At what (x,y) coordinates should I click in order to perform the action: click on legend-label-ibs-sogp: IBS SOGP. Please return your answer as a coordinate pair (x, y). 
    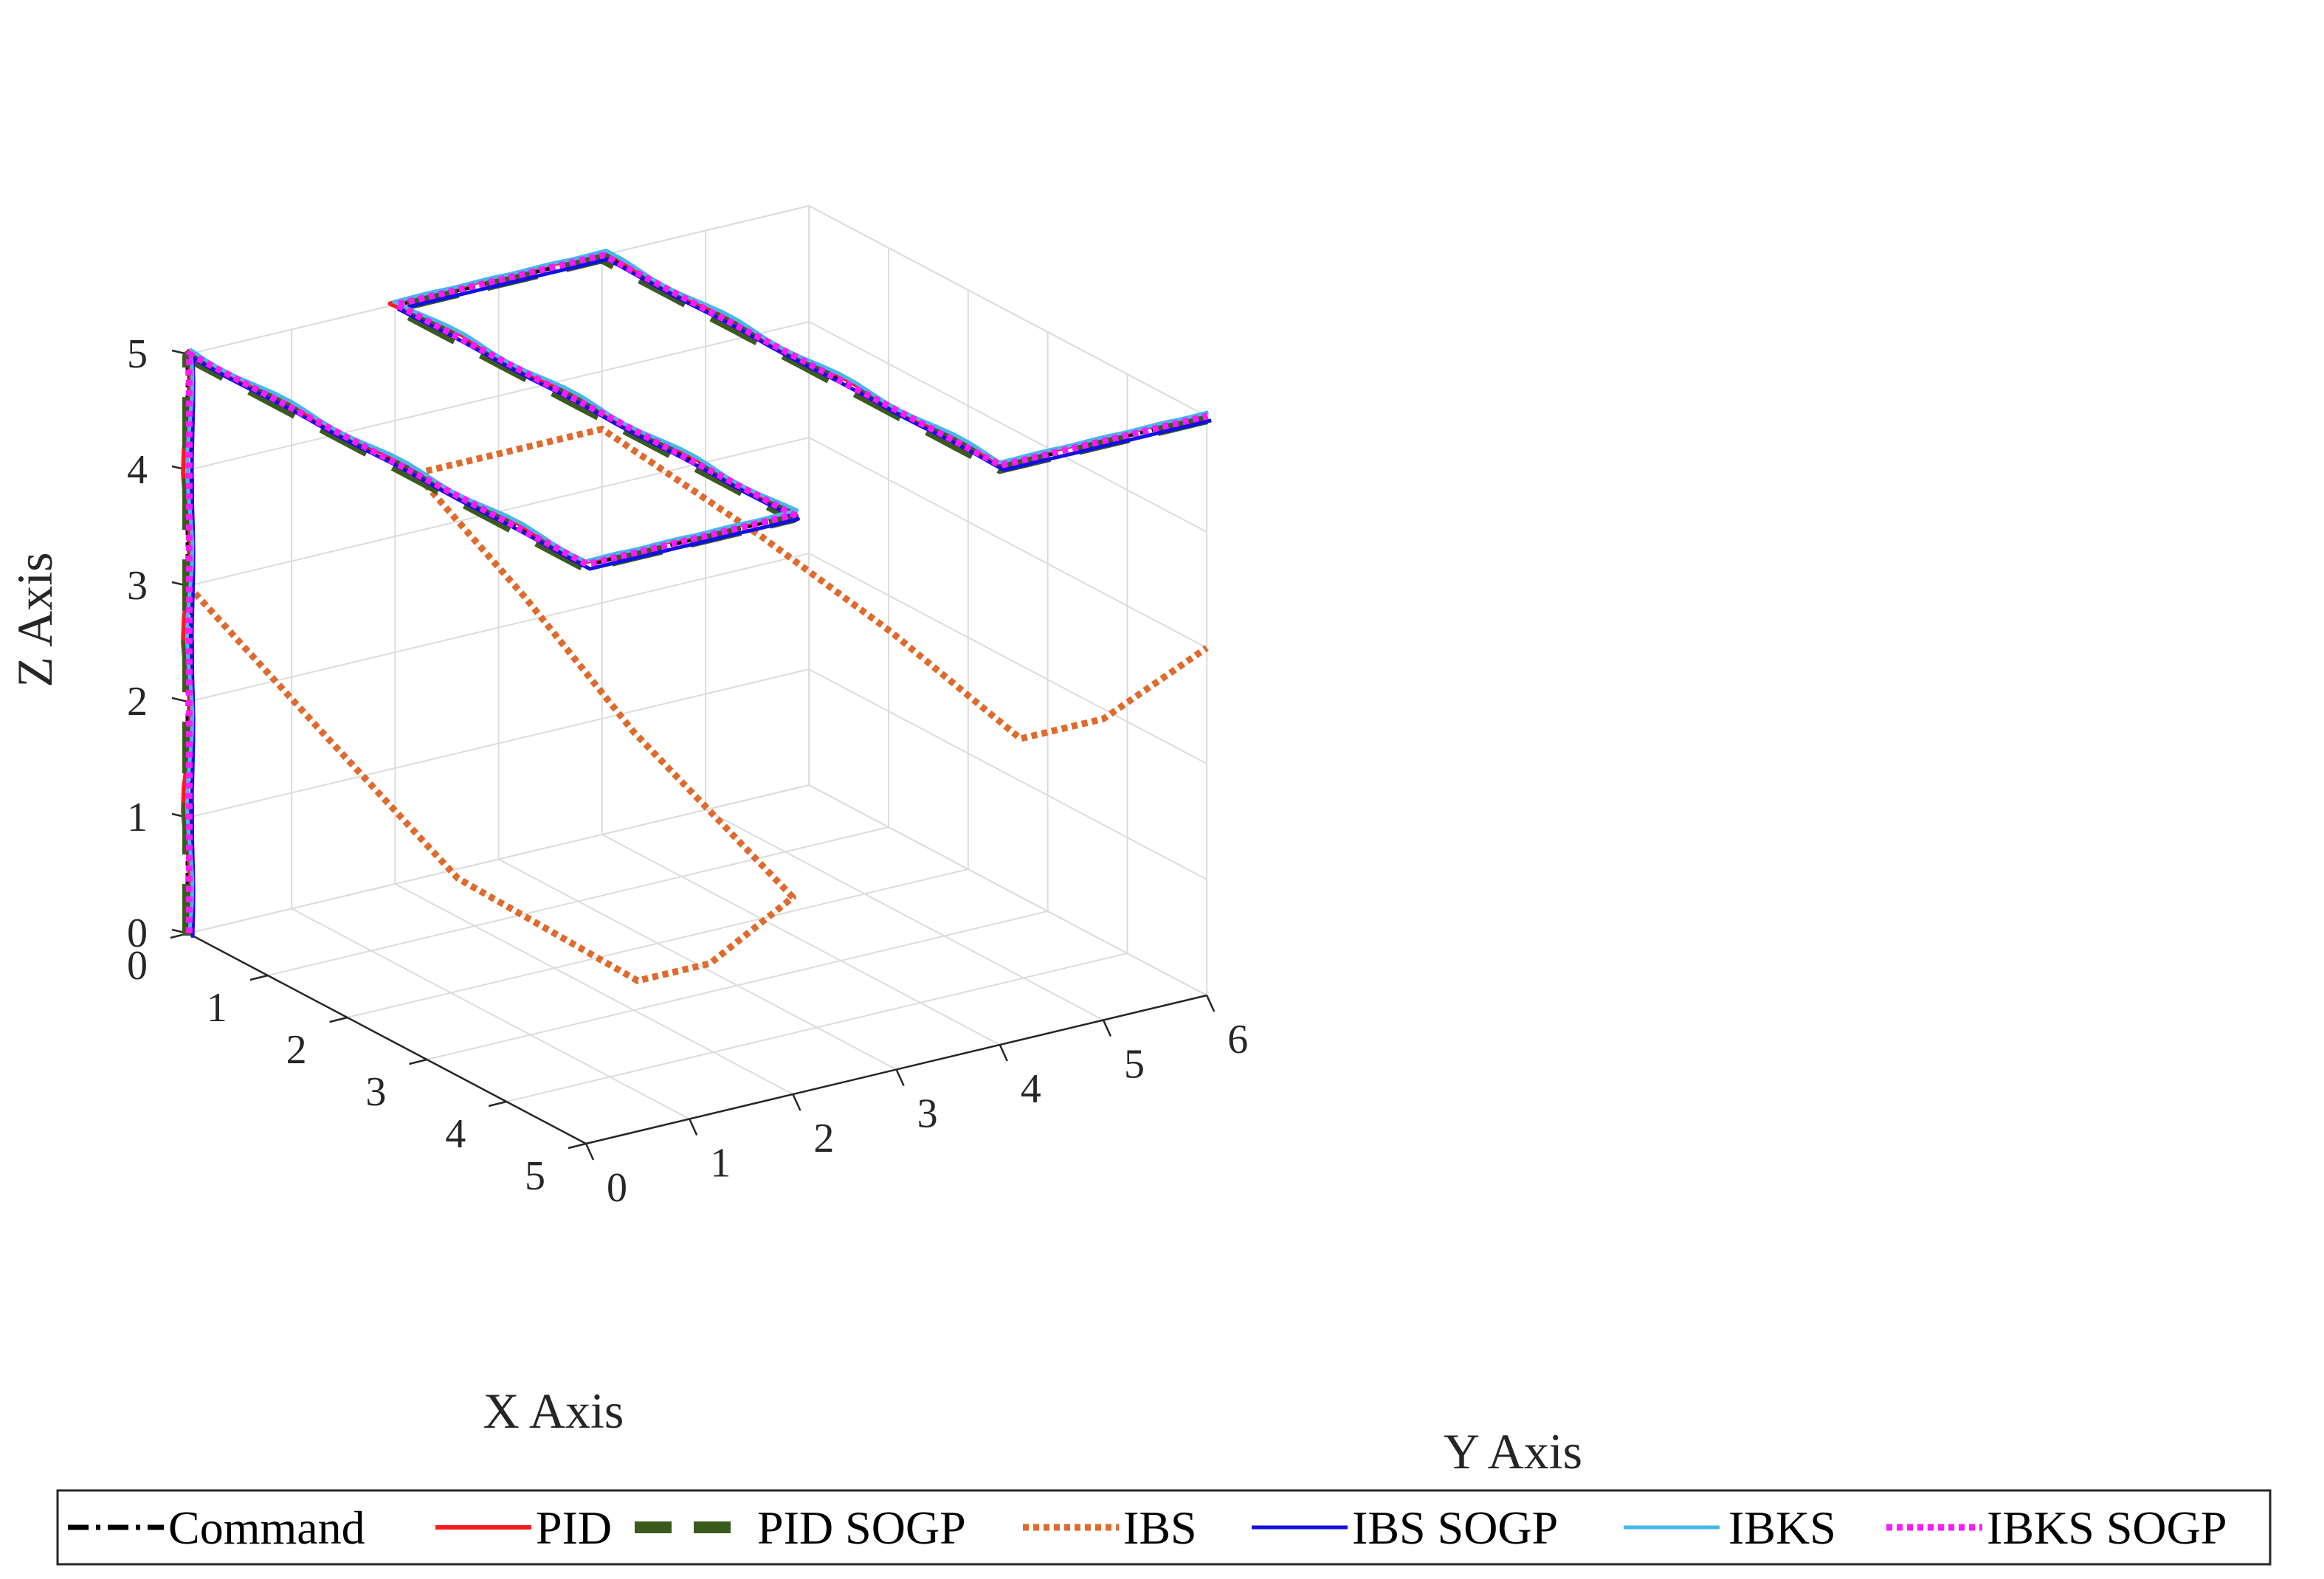
    Looking at the image, I should click on (1455, 1528).